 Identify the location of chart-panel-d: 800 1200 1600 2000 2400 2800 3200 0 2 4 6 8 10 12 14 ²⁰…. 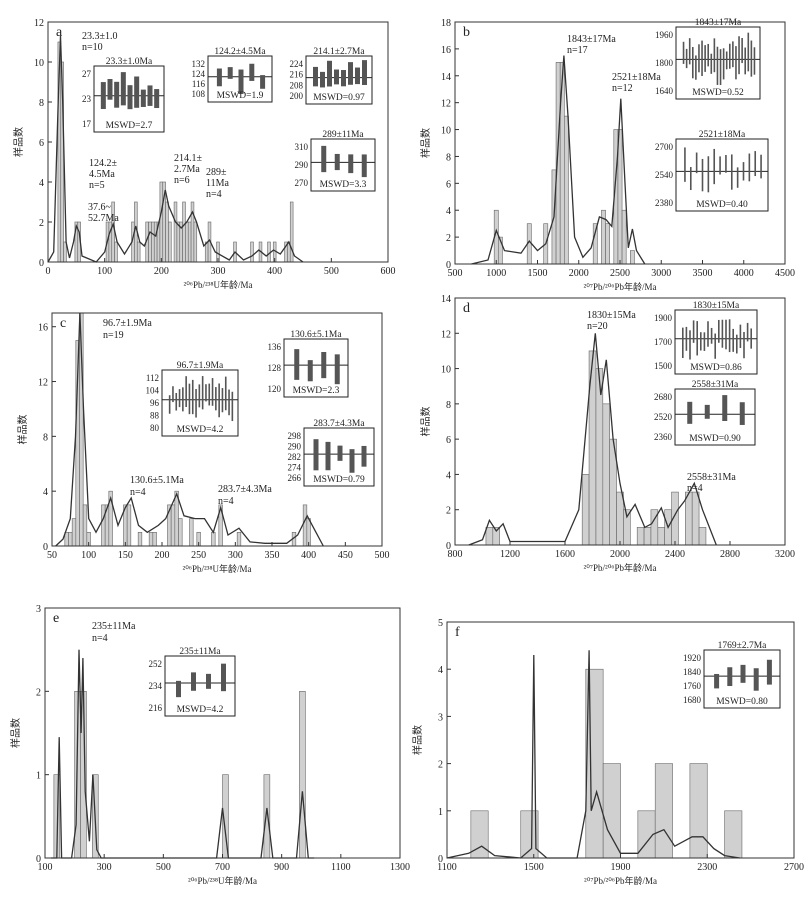
(607, 433).